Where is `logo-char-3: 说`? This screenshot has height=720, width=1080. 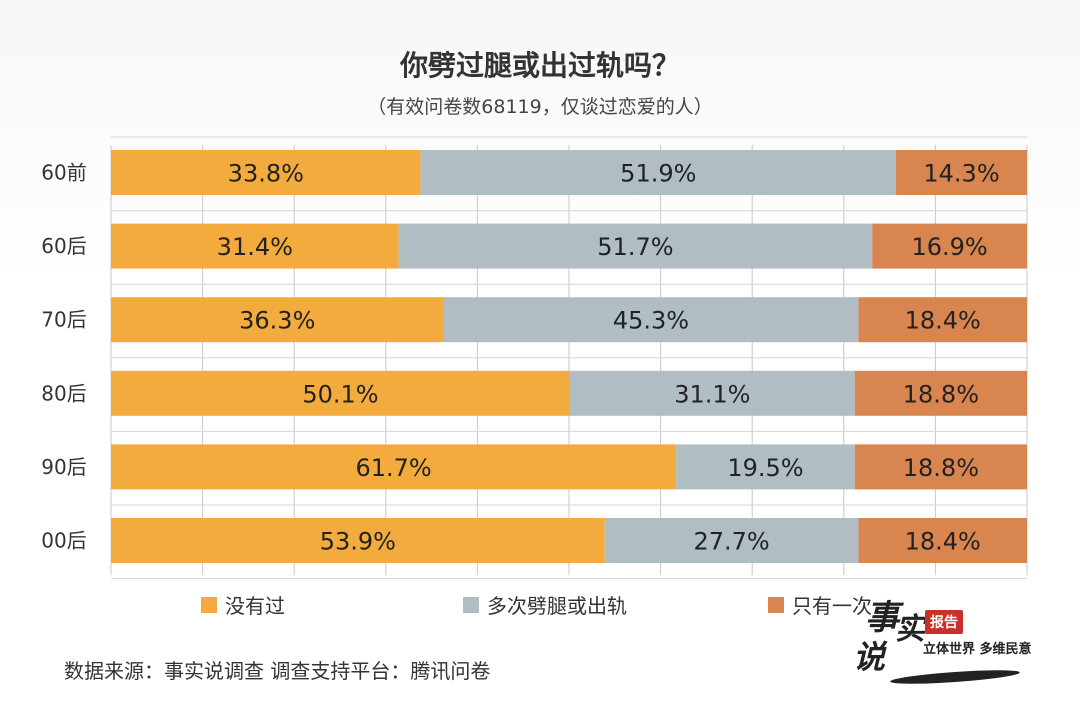
logo-char-3: 说 is located at coordinates (869, 657).